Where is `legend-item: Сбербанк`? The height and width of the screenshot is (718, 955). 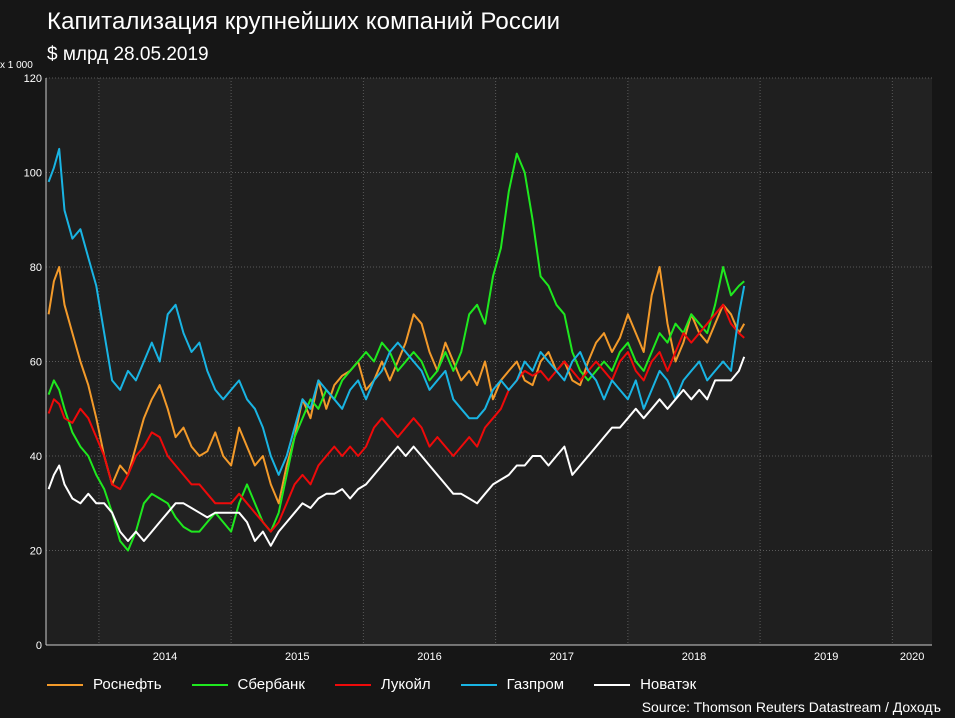
legend-item: Сбербанк is located at coordinates (248, 684).